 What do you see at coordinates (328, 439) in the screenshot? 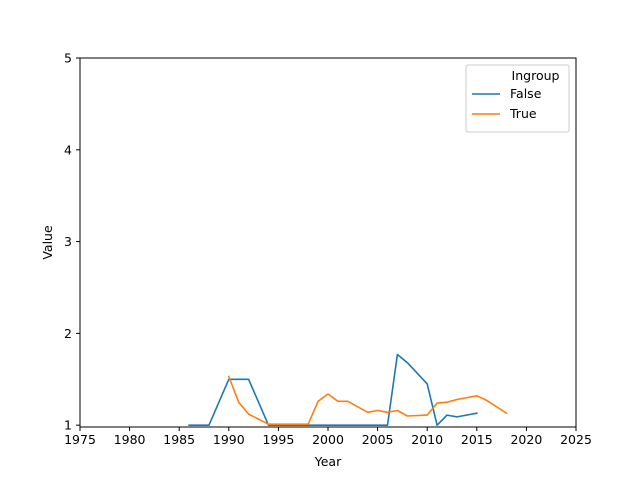
I see `x-tick-label: 2000` at bounding box center [328, 439].